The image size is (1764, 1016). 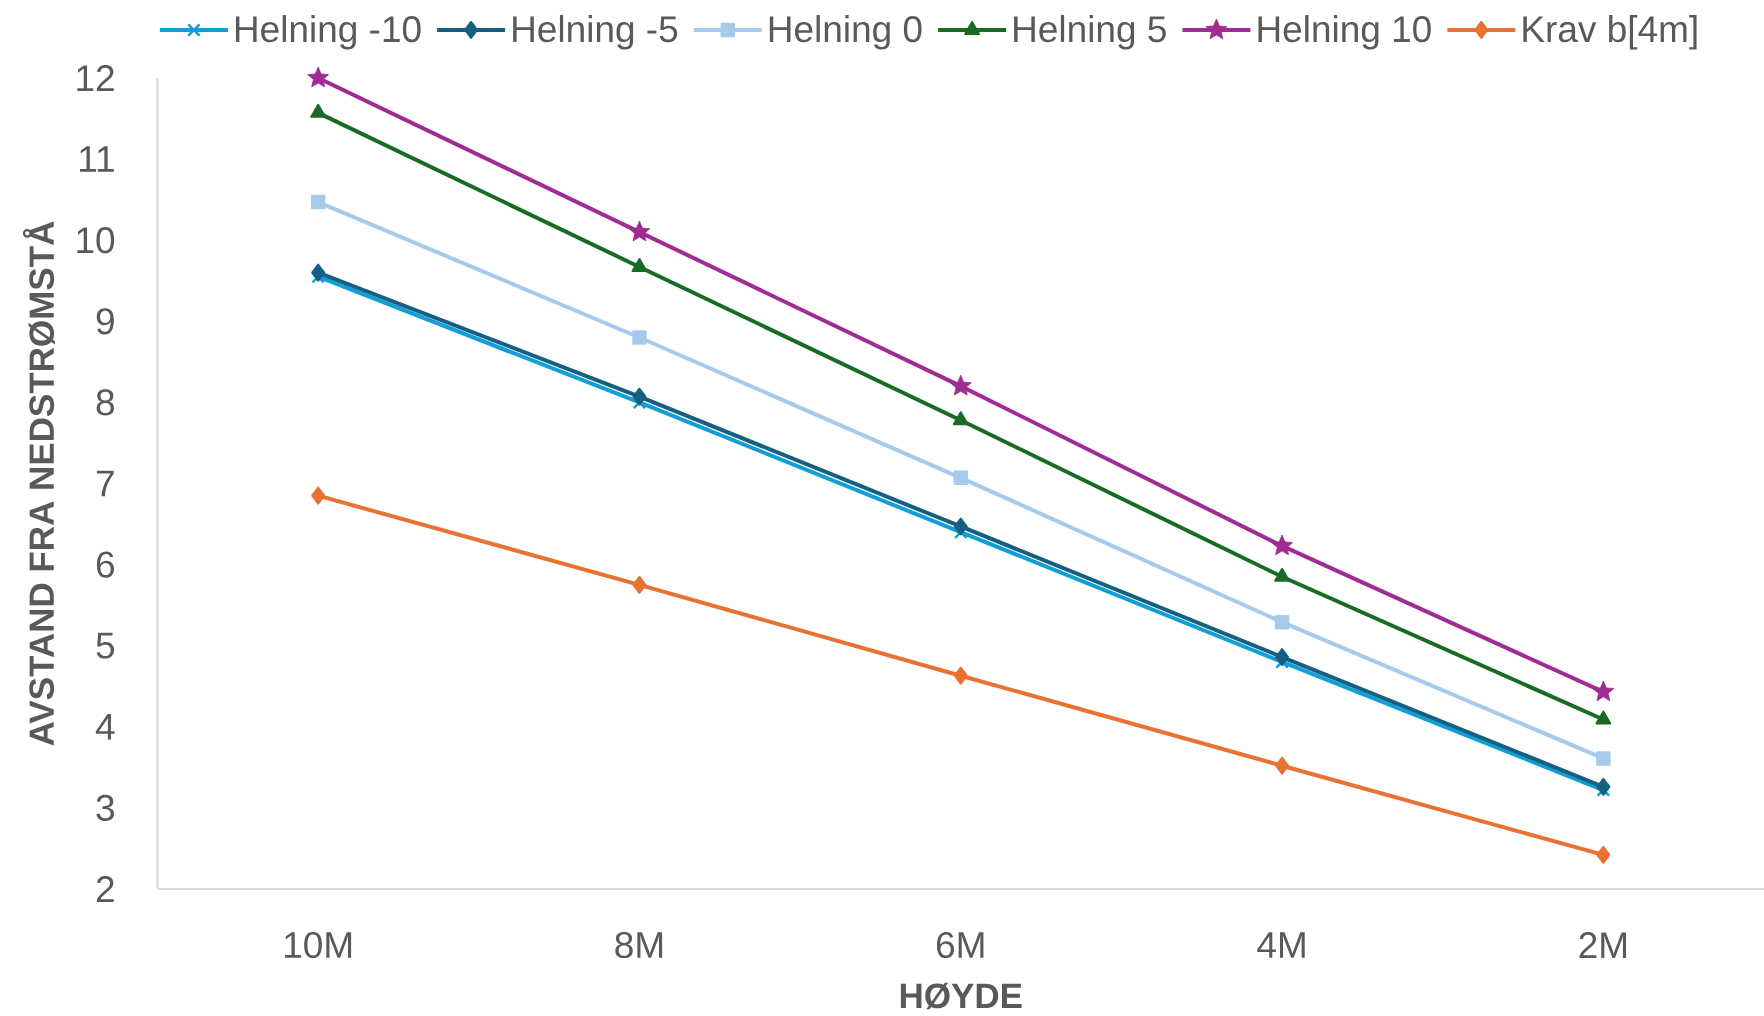 I want to click on y-tick-label: 3, so click(x=105, y=808).